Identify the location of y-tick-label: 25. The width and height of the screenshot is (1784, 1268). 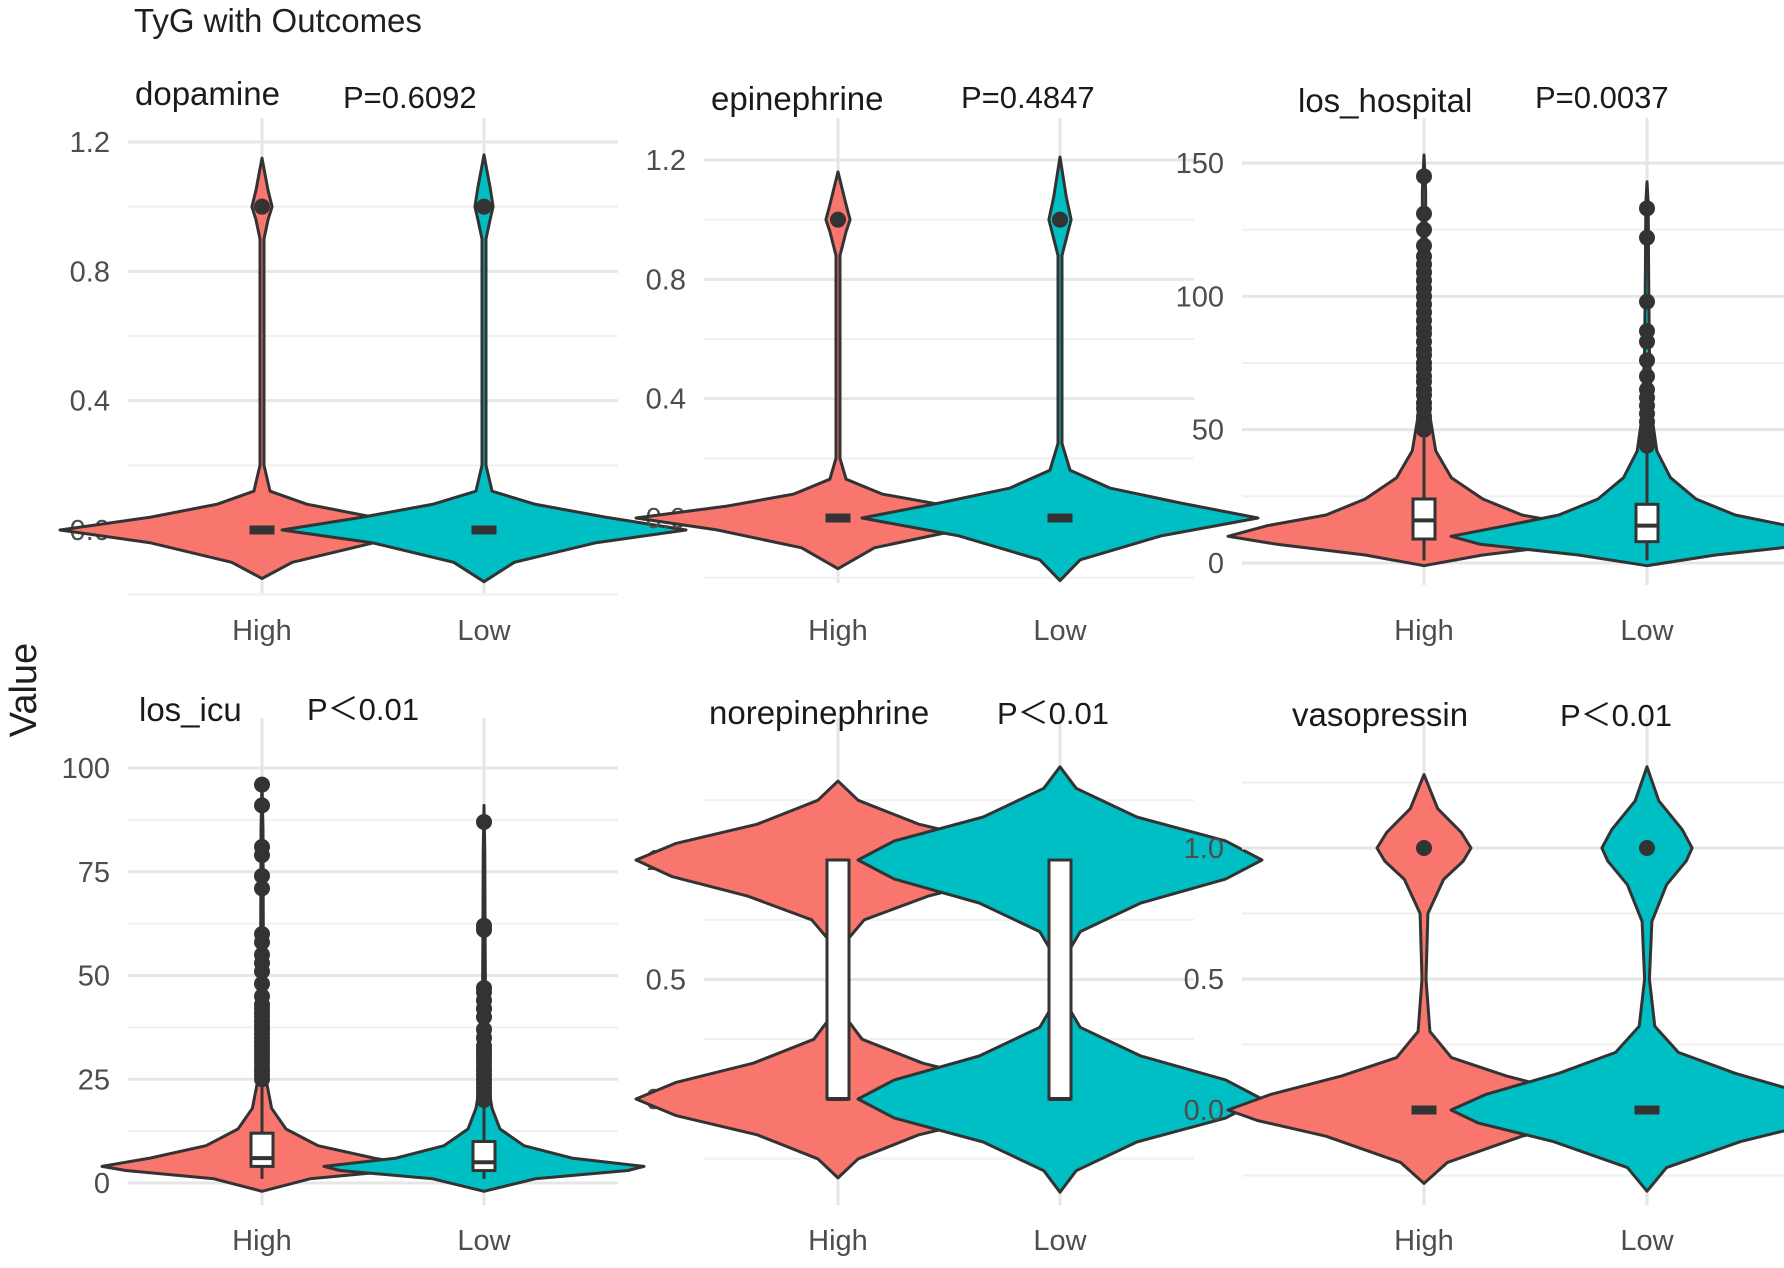
(94, 1080).